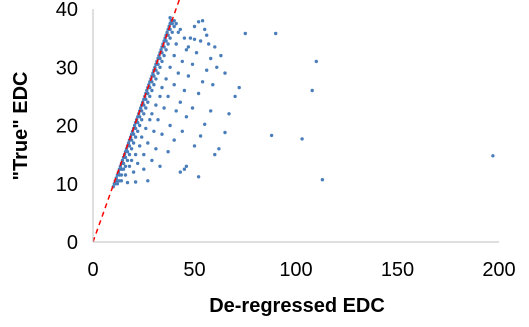 The image size is (529, 327). What do you see at coordinates (72, 243) in the screenshot?
I see `y-tick-label: 0` at bounding box center [72, 243].